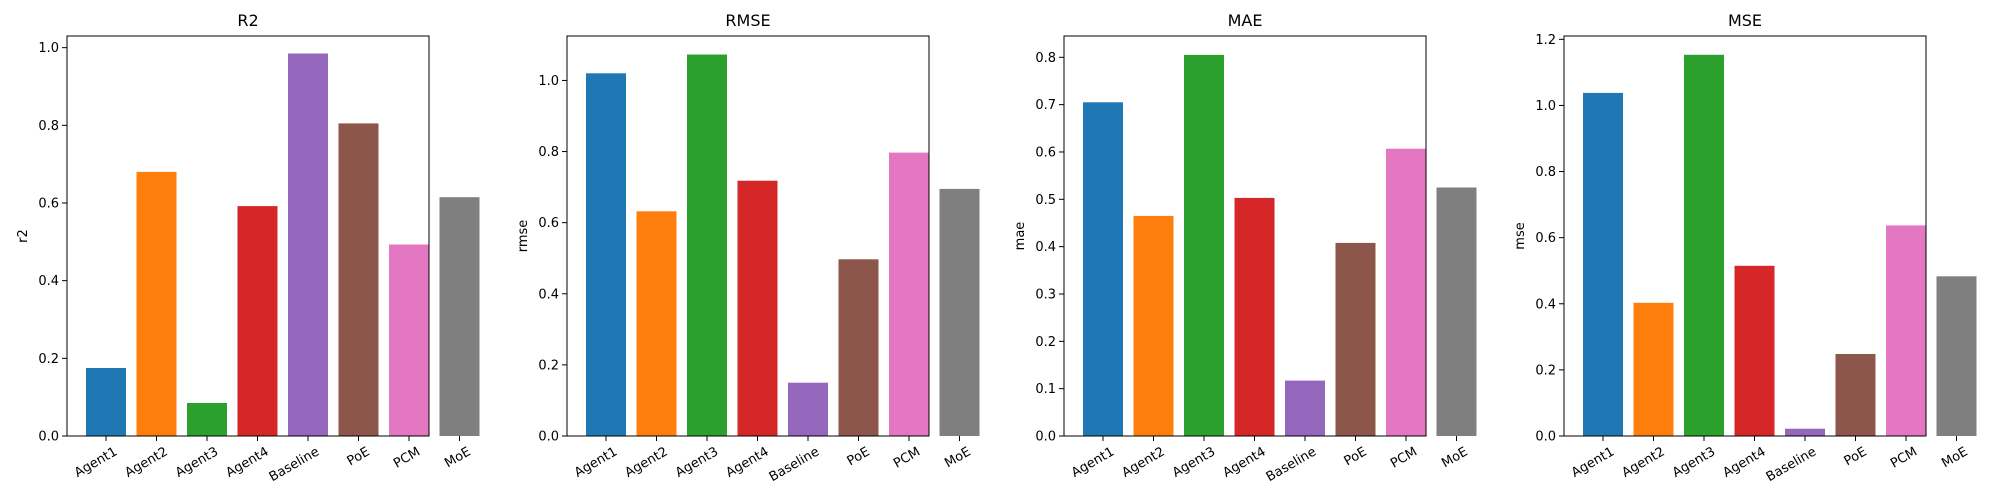 The width and height of the screenshot is (2000, 500). Describe the element at coordinates (1045, 200) in the screenshot. I see `y-tick-label: 0.5` at that location.